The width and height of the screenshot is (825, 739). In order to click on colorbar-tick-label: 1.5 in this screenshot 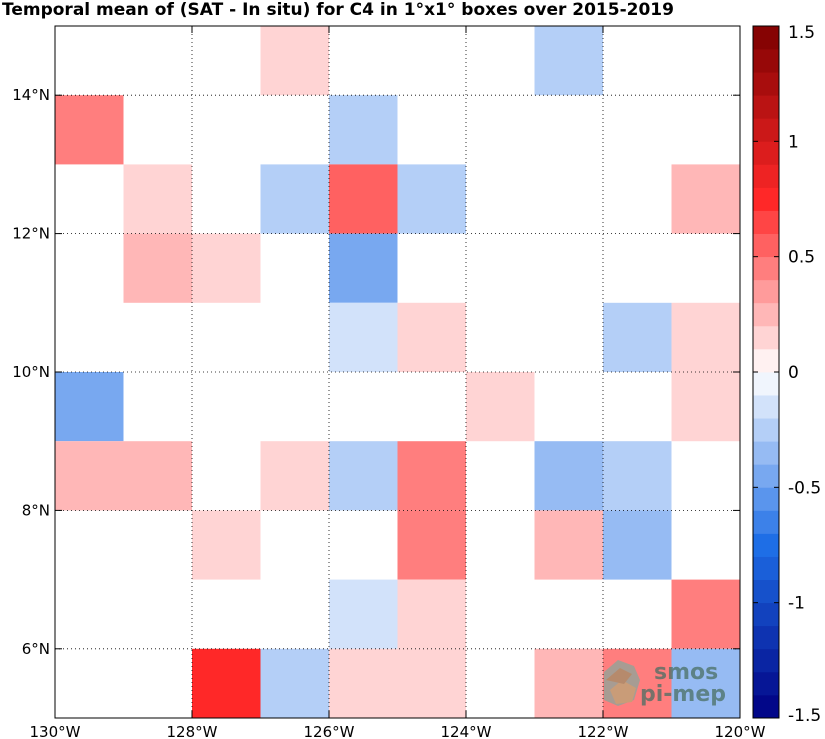, I will do `click(801, 33)`.